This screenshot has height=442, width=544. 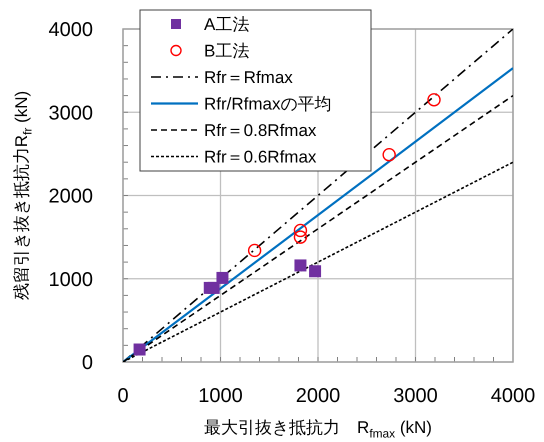 I want to click on legend-label: Rfr＝0.8Rfmax, so click(x=260, y=130).